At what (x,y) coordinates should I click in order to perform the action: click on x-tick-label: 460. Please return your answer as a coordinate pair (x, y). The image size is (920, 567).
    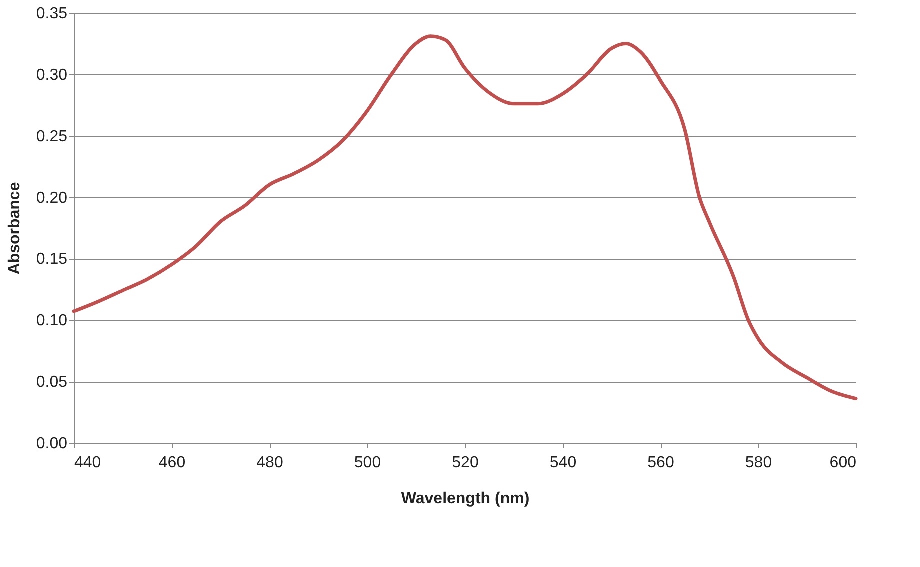
    Looking at the image, I should click on (172, 463).